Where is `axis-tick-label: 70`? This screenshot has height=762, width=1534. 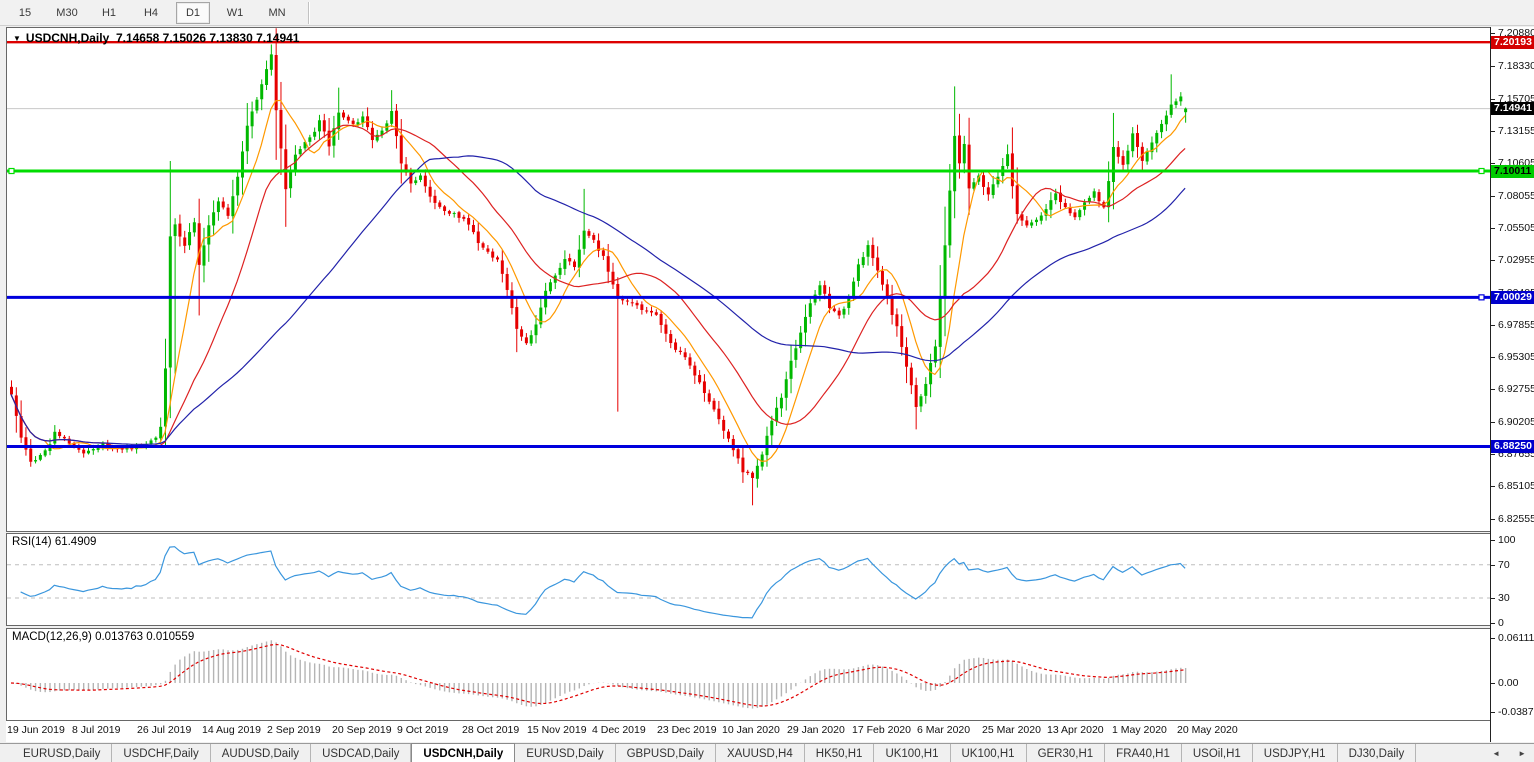
axis-tick-label: 70 is located at coordinates (1504, 565).